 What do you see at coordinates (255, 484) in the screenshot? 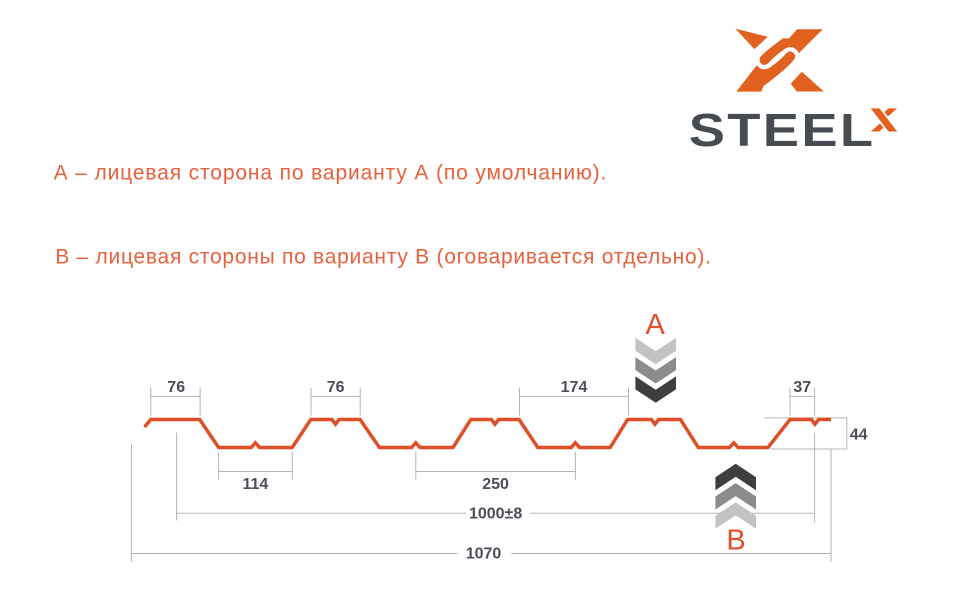
I see `svg-text: 114` at bounding box center [255, 484].